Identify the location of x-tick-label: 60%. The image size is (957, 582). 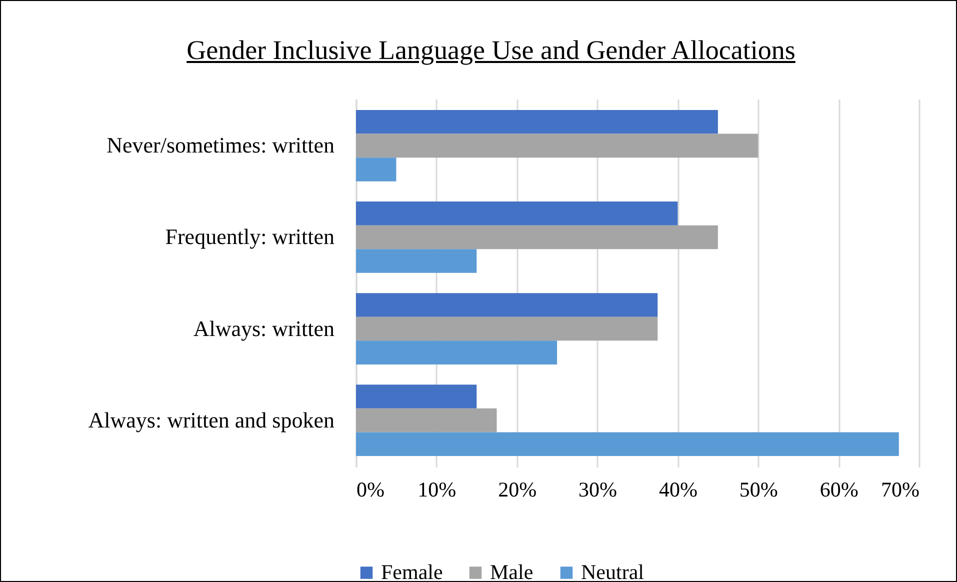
(839, 490).